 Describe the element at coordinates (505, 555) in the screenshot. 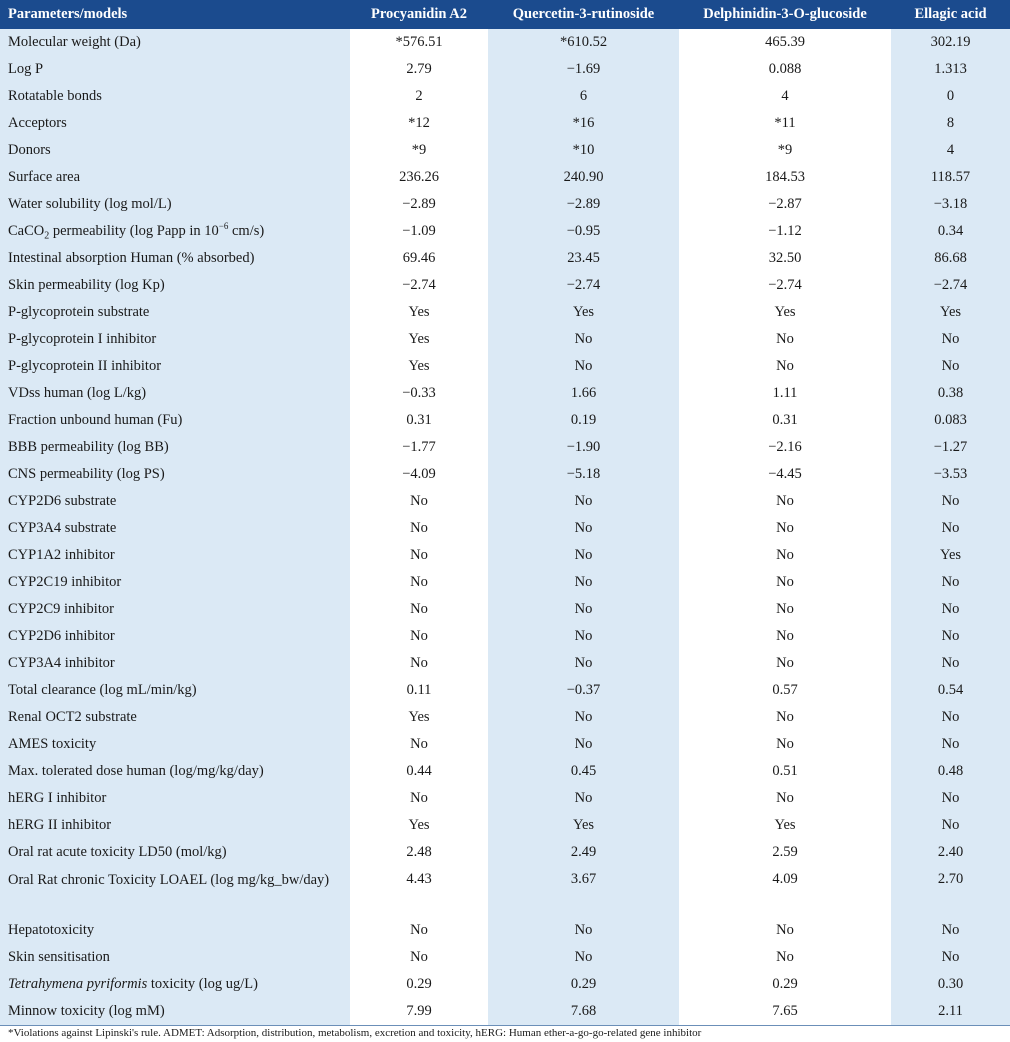

I see `table-row: CYP1A2 inhibitor No No No Yes` at that location.